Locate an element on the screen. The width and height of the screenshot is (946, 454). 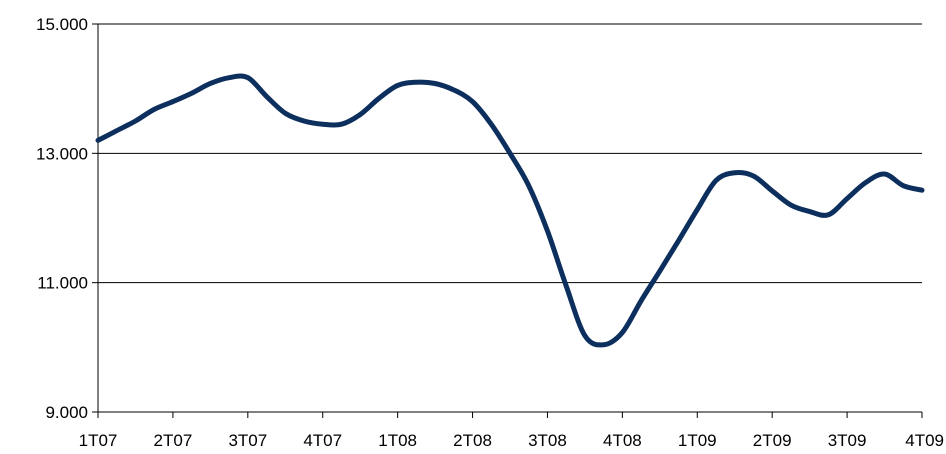
x-tick-label: 2T09 is located at coordinates (772, 440).